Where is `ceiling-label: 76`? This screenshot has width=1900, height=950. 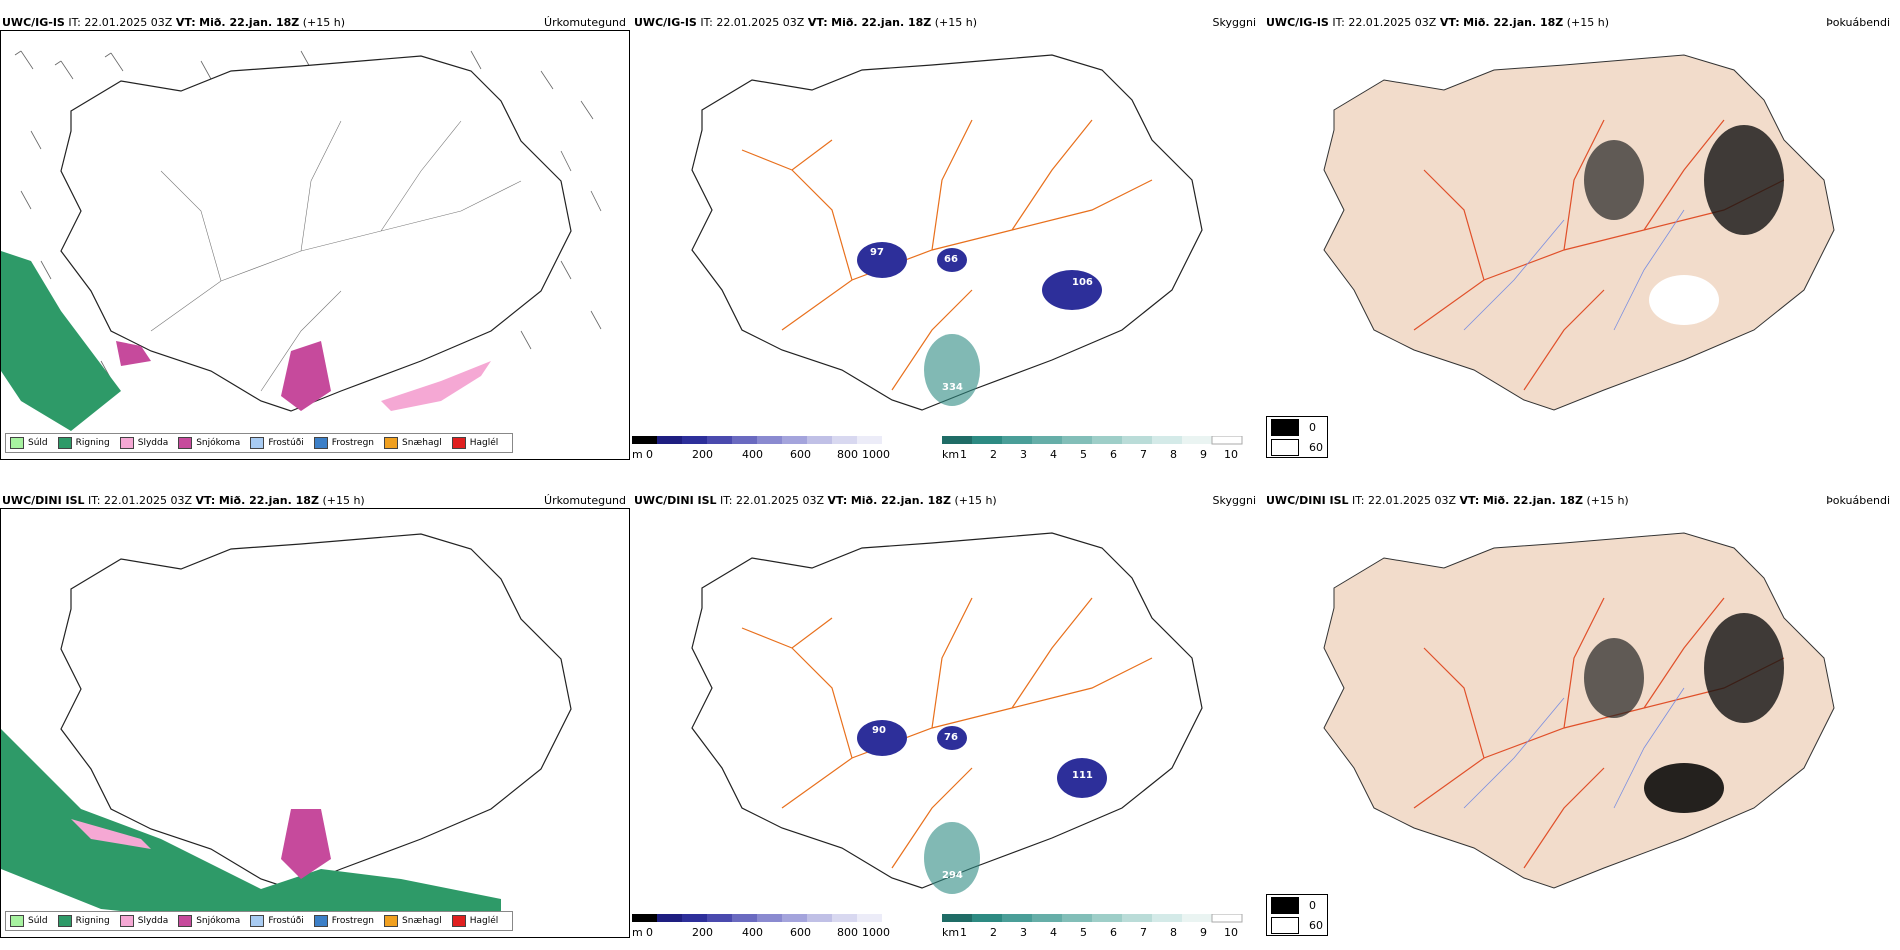 ceiling-label: 76 is located at coordinates (951, 737).